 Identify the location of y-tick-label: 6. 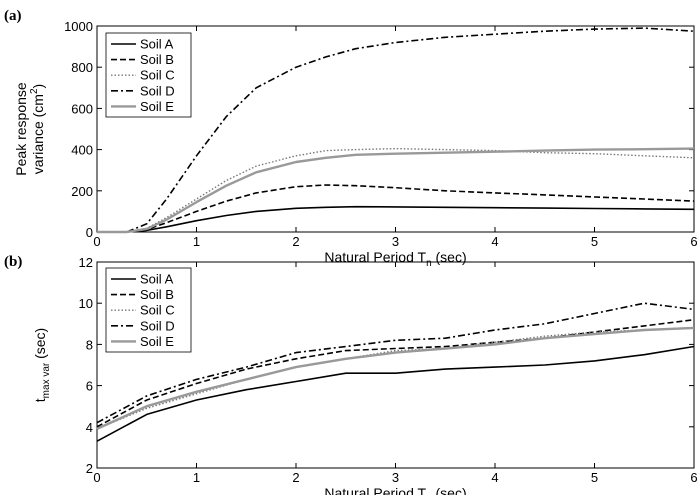
(89, 386).